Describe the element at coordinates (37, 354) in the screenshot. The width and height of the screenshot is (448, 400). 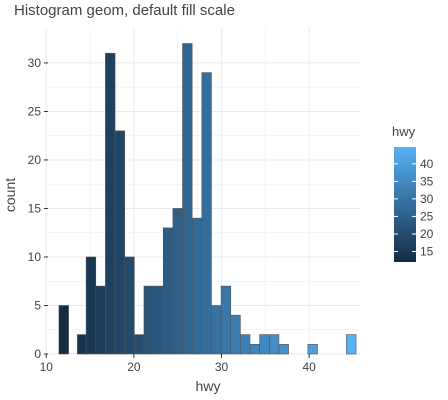
I see `y-tick-label: 0` at that location.